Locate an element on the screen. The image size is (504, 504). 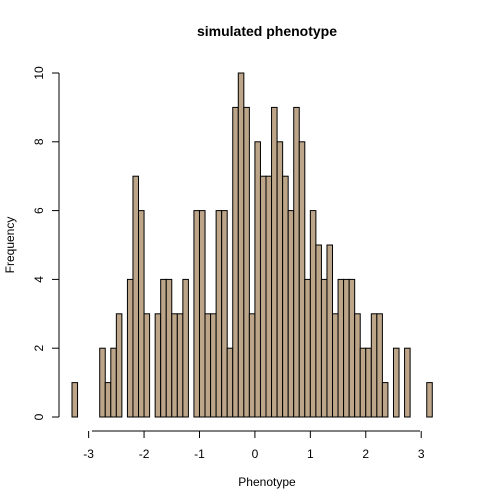
y-tick-label: 2 is located at coordinates (39, 348).